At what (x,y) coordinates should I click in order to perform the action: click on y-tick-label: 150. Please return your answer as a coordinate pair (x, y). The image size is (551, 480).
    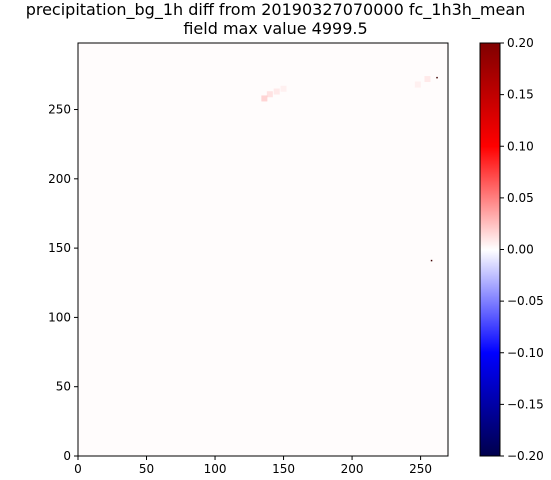
    Looking at the image, I should click on (59, 248).